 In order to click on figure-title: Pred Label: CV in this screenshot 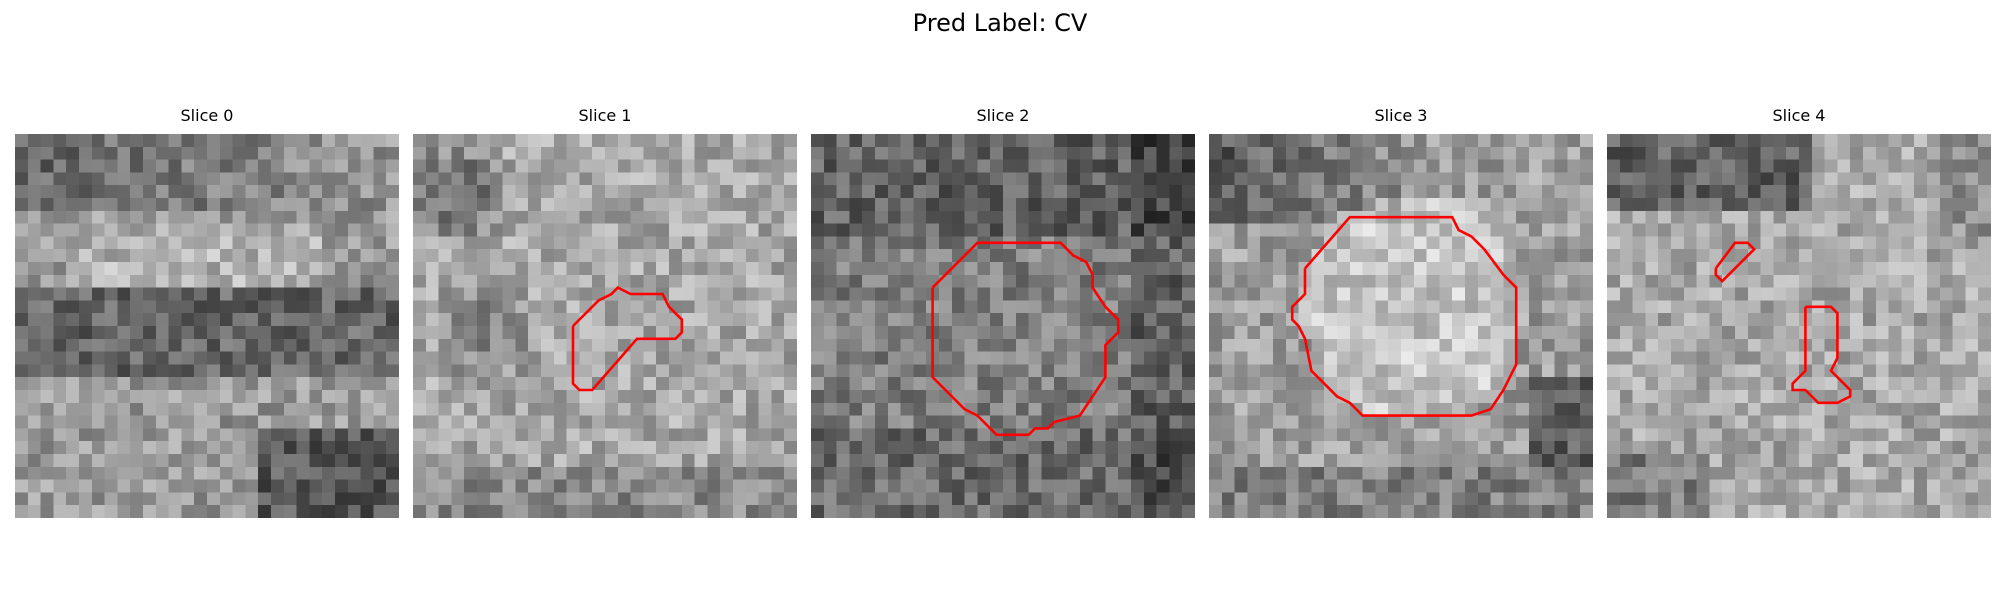, I will do `click(1000, 23)`.